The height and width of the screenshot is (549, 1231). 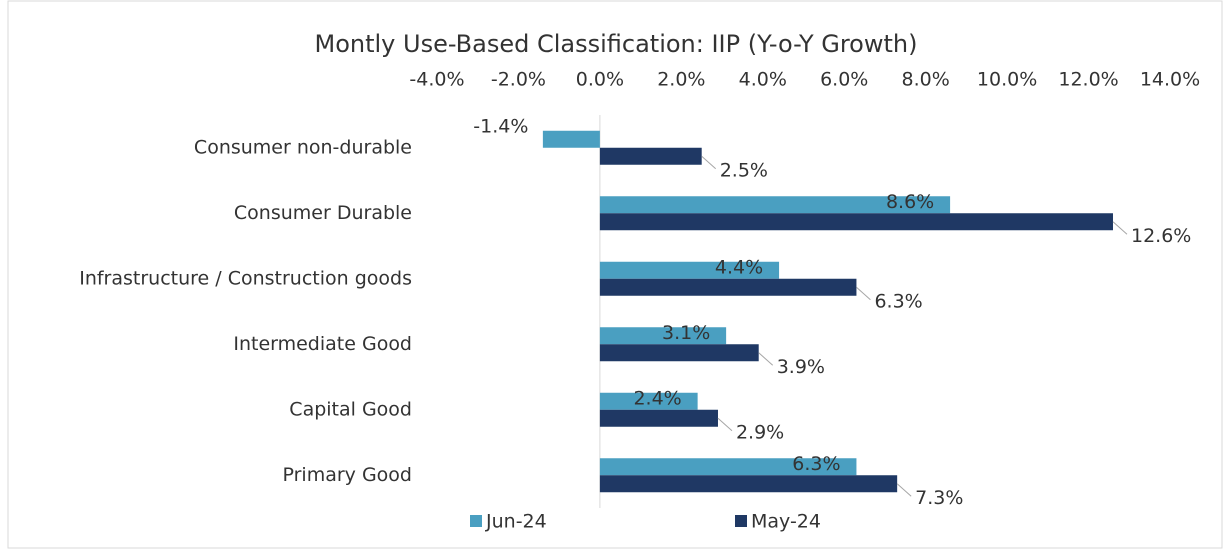 I want to click on data-label: 7.3%, so click(x=939, y=498).